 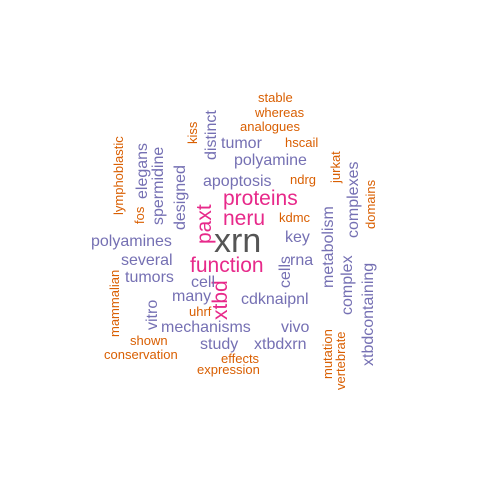 What do you see at coordinates (147, 260) in the screenshot?
I see `word-several: several` at bounding box center [147, 260].